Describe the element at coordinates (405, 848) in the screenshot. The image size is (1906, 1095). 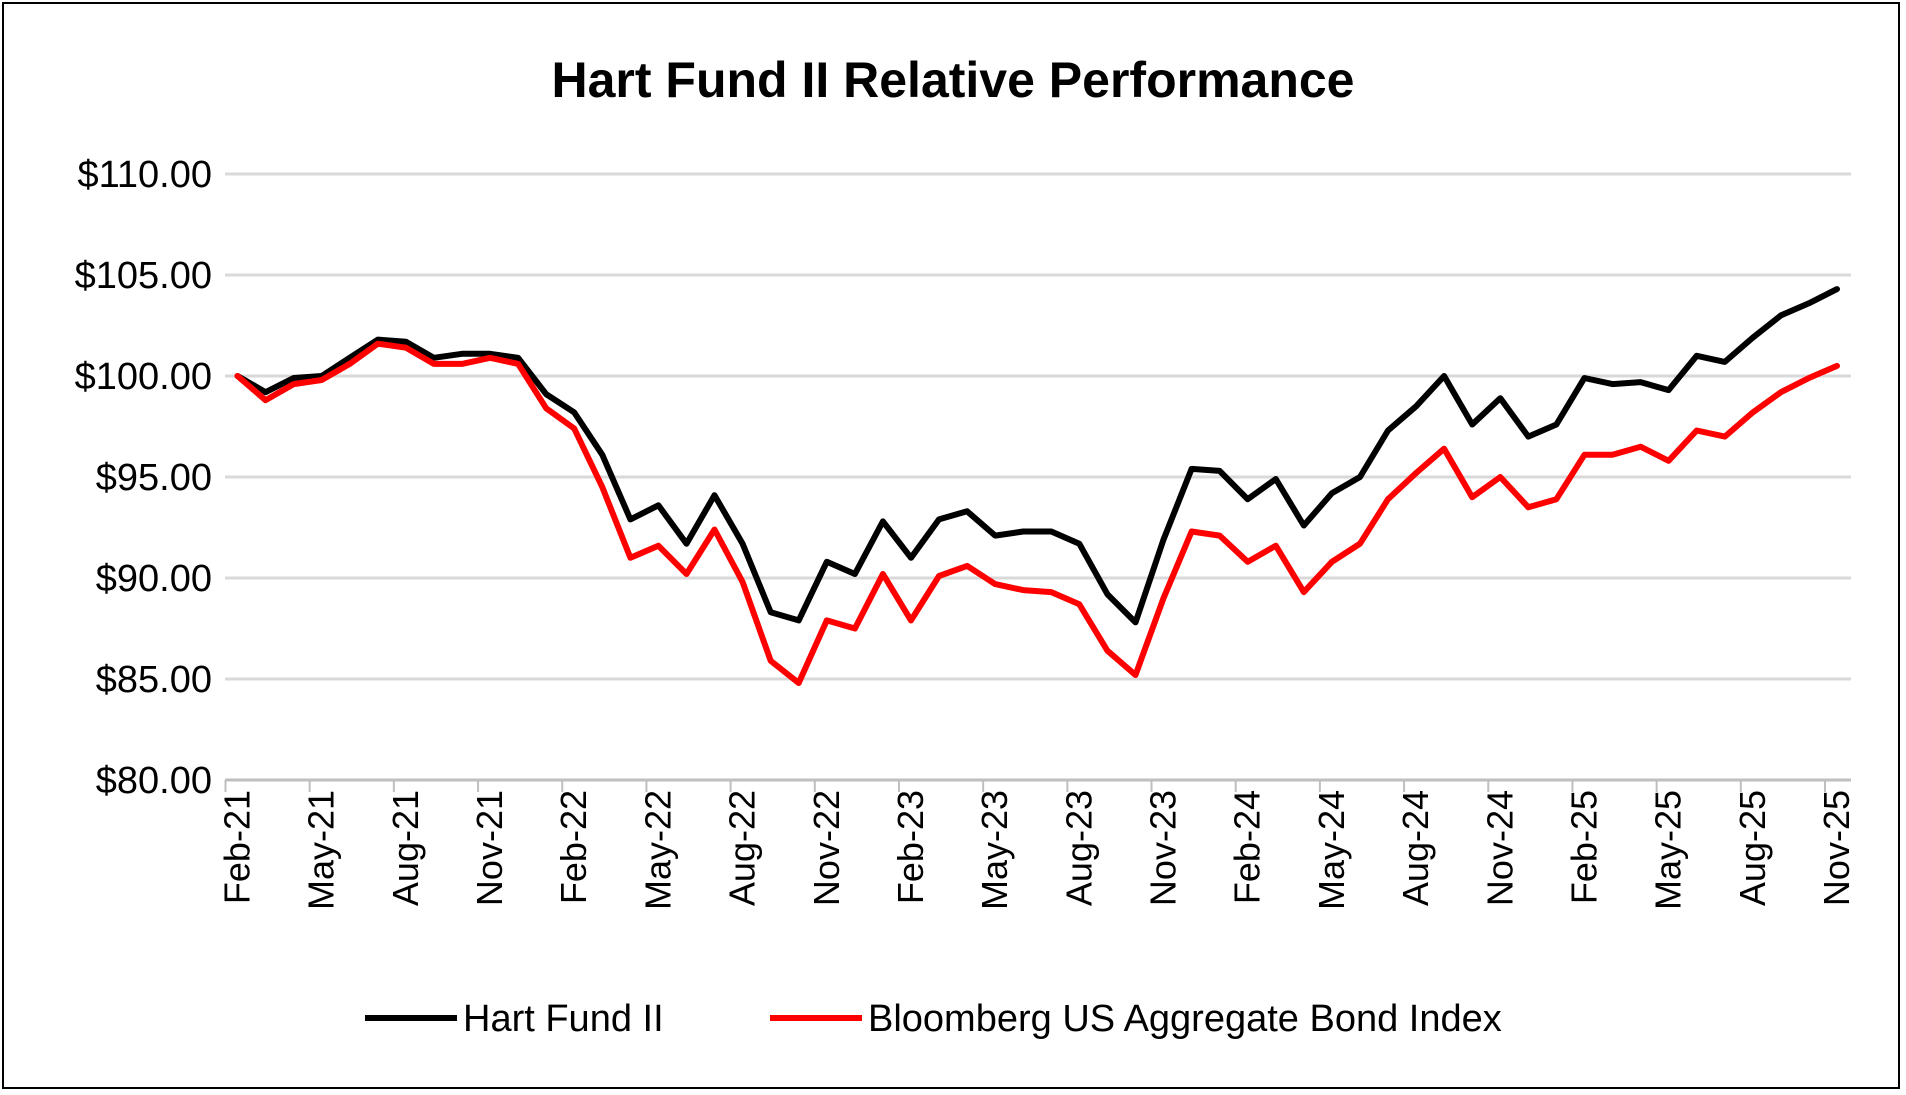
I see `x-tick-label: Aug-21` at that location.